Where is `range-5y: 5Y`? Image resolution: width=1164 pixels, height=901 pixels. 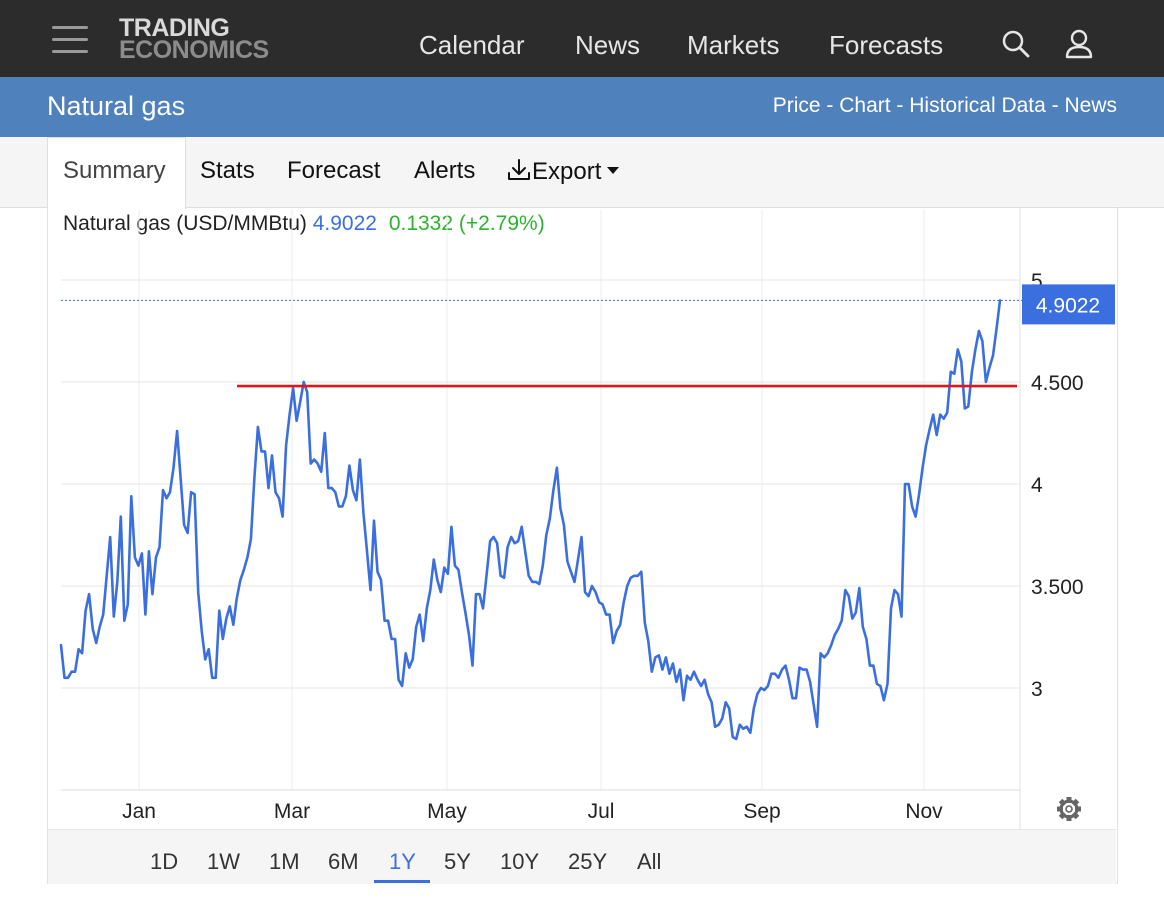
range-5y: 5Y is located at coordinates (457, 861).